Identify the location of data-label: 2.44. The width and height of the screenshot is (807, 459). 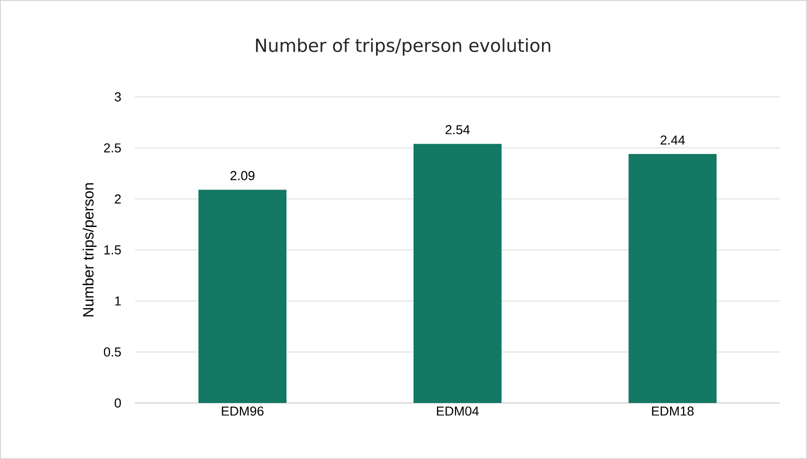
(672, 140).